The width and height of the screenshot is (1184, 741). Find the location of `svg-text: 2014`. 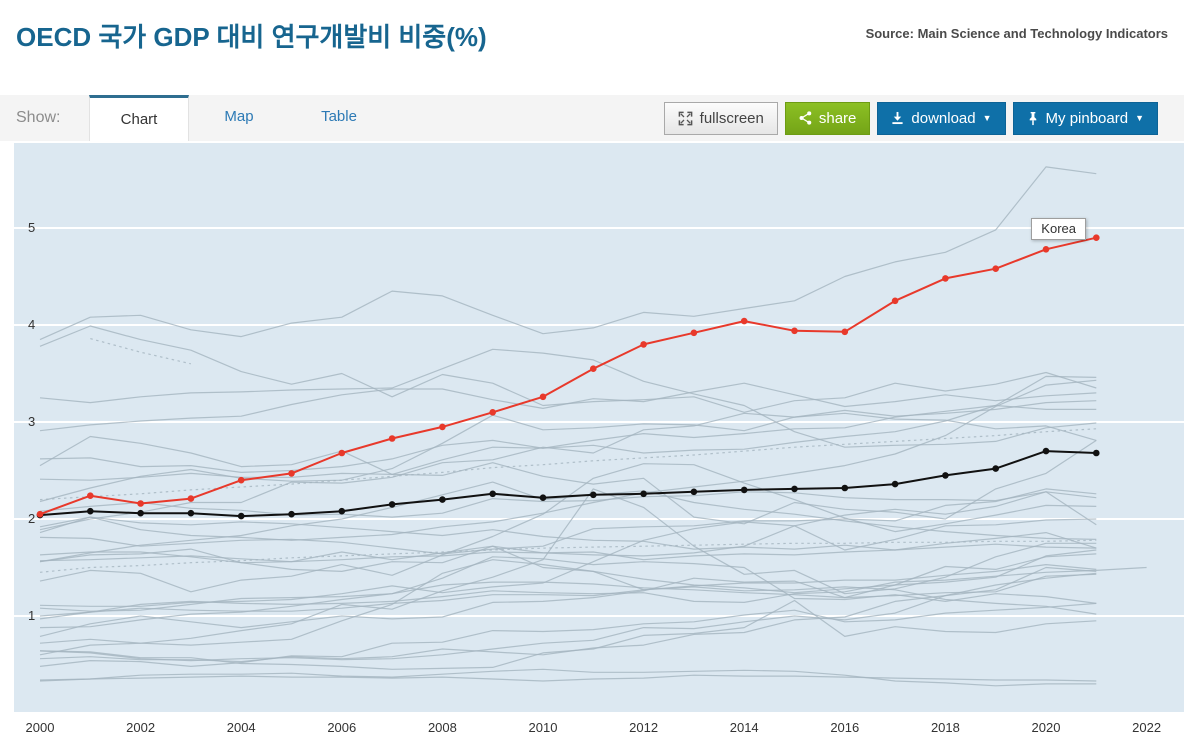

svg-text: 2014 is located at coordinates (744, 727).